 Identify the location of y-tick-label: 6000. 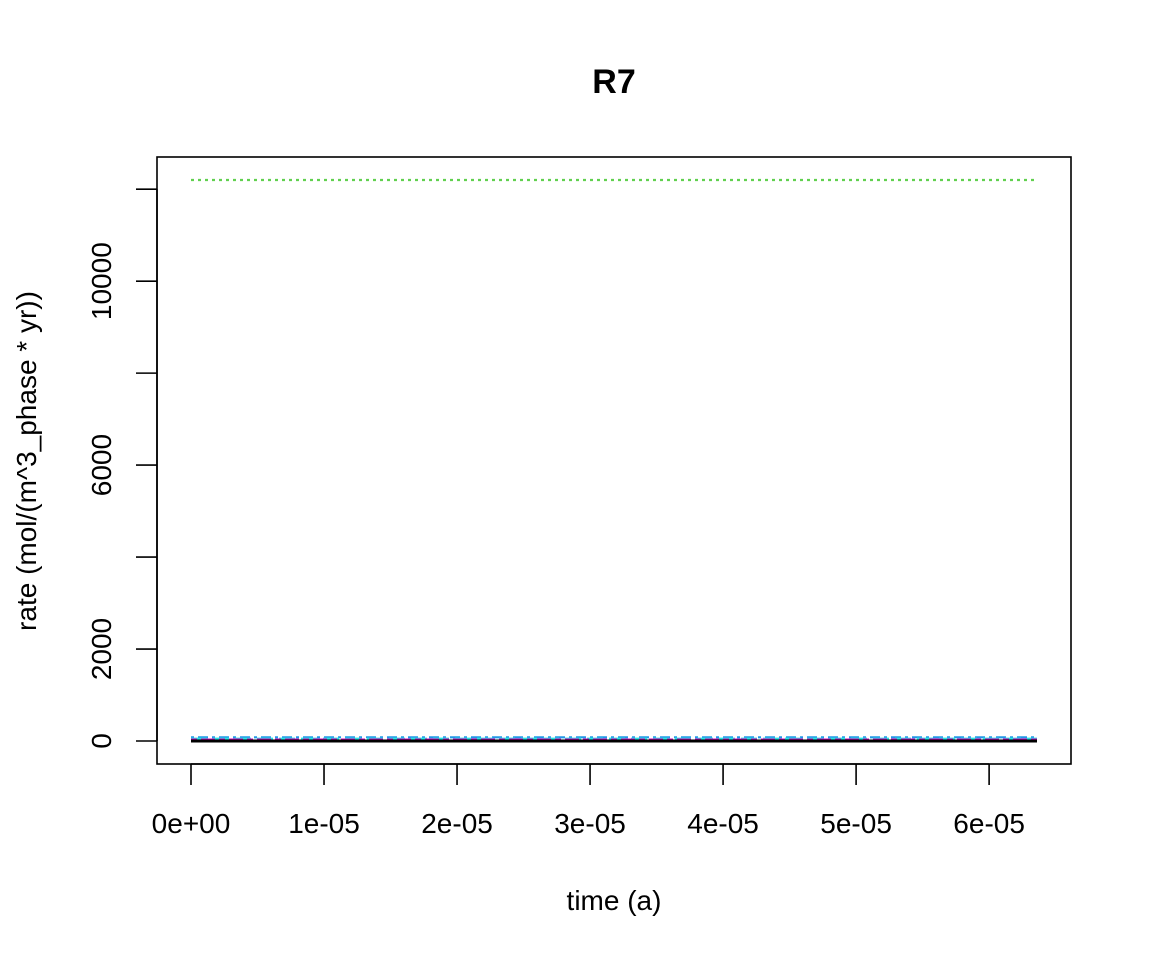
(101, 465).